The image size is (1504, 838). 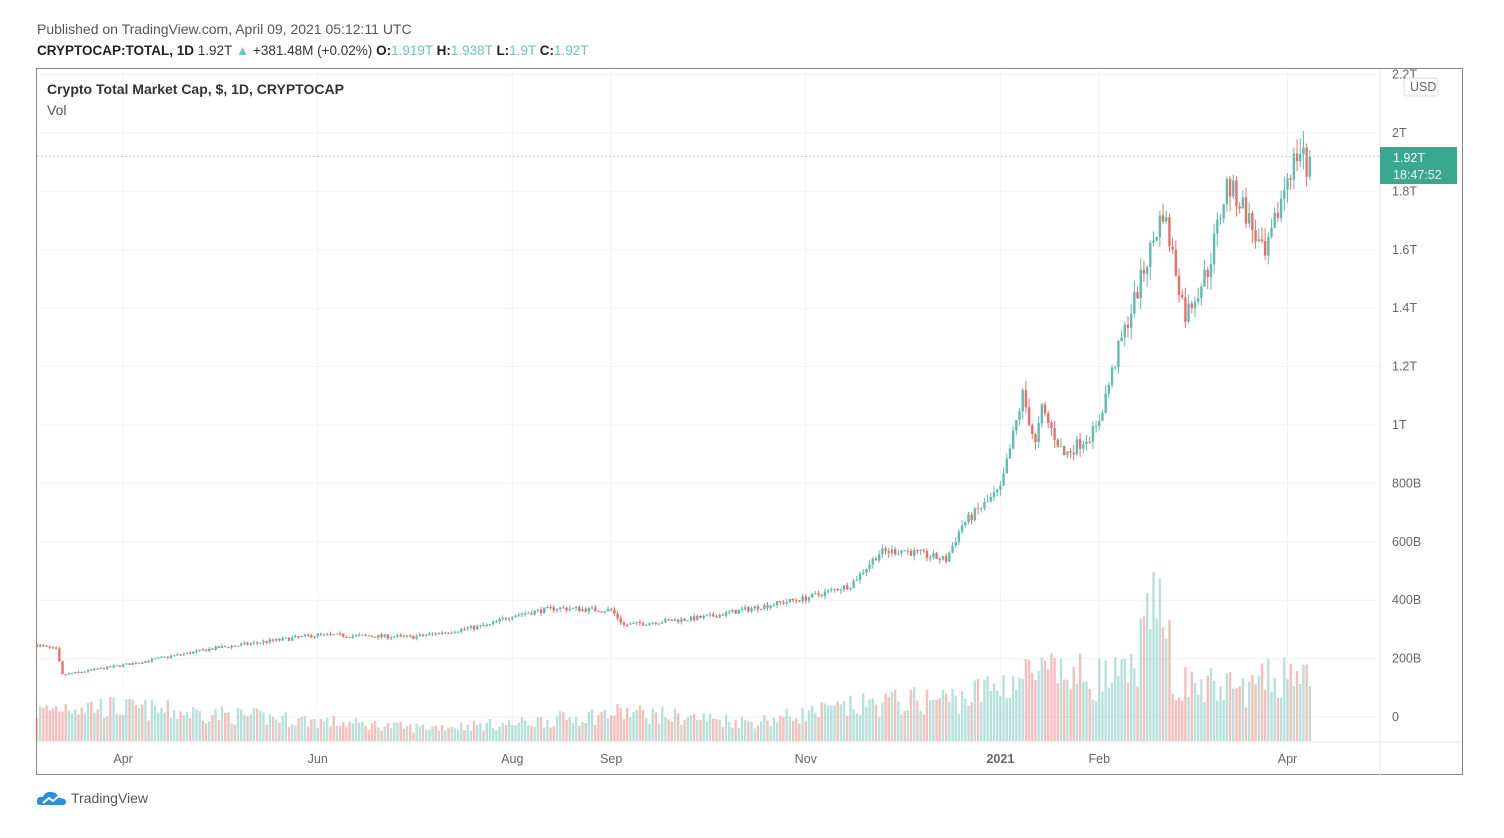 I want to click on symbol: CRYPTOCAP:TOTAL, 1D, so click(x=116, y=50).